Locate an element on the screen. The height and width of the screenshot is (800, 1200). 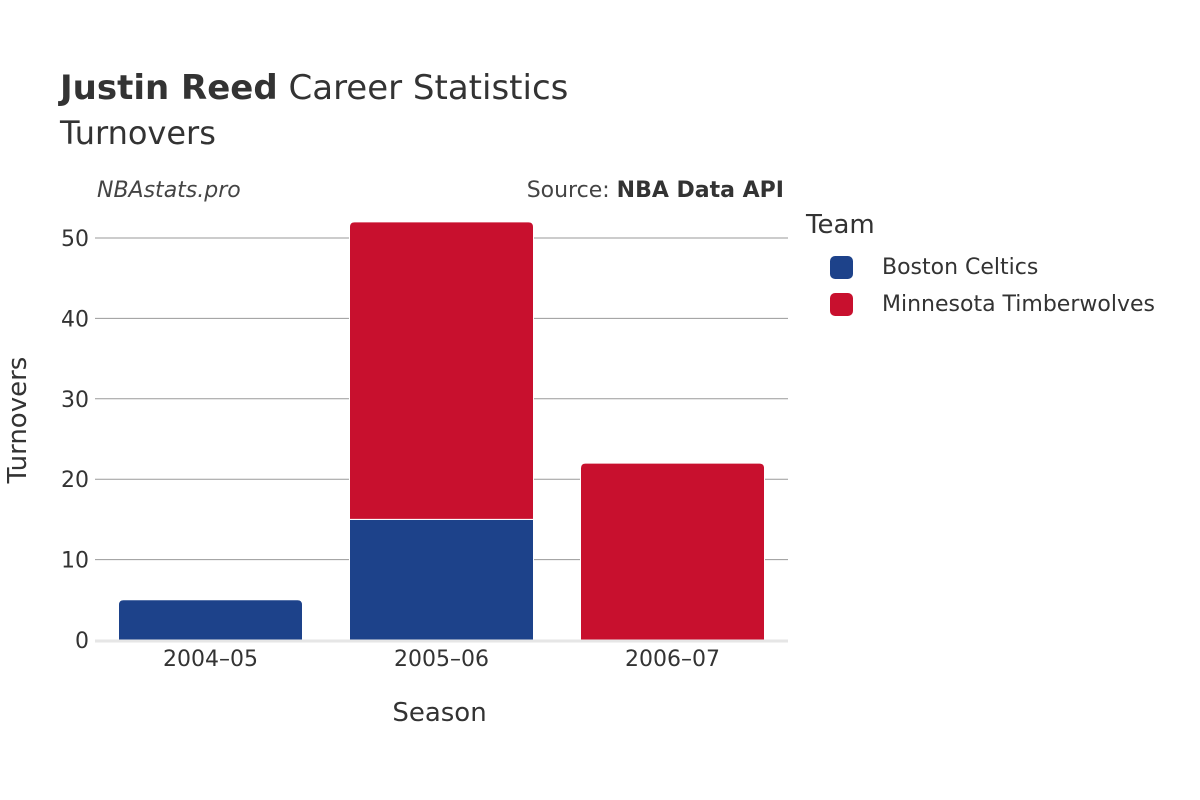
y-tick-label: 20 is located at coordinates (75, 480).